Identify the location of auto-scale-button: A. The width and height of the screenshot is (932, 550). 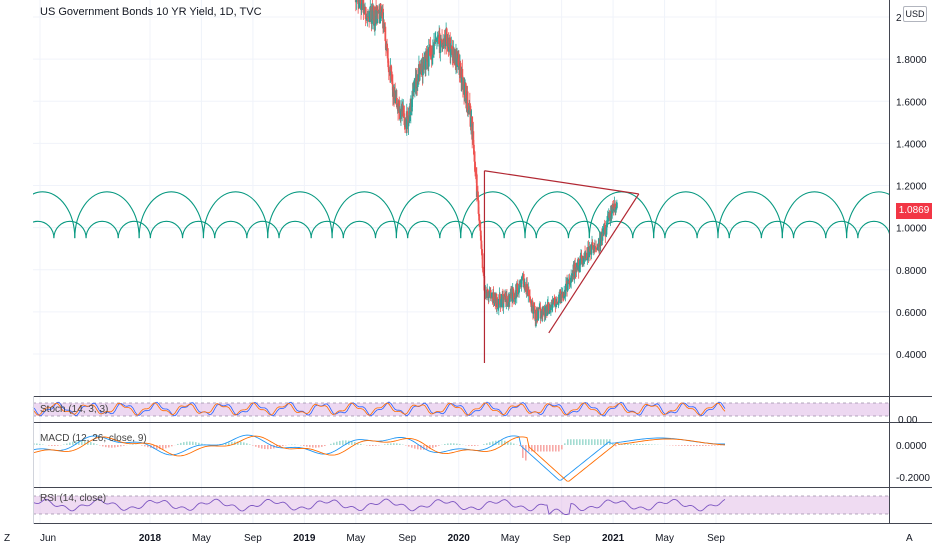
(909, 538).